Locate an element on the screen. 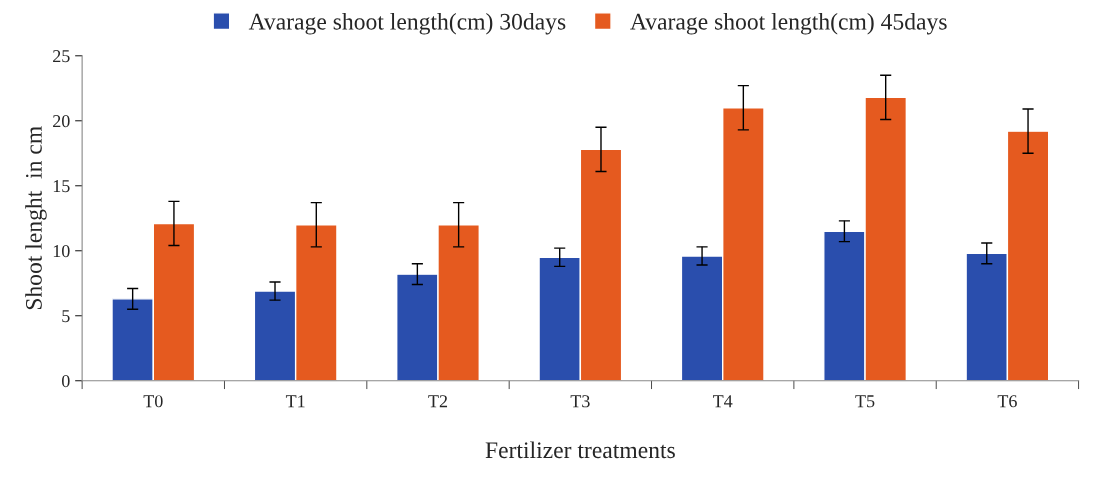 The height and width of the screenshot is (485, 1095). x-tick-label: T1 is located at coordinates (295, 401).